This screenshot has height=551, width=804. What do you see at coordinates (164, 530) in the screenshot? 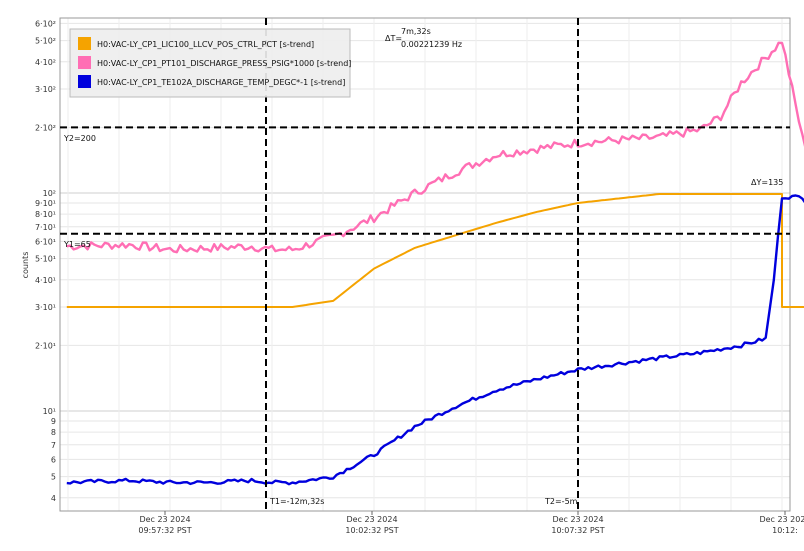
I see `x-tick-time: 09:57:32 PST` at bounding box center [164, 530].